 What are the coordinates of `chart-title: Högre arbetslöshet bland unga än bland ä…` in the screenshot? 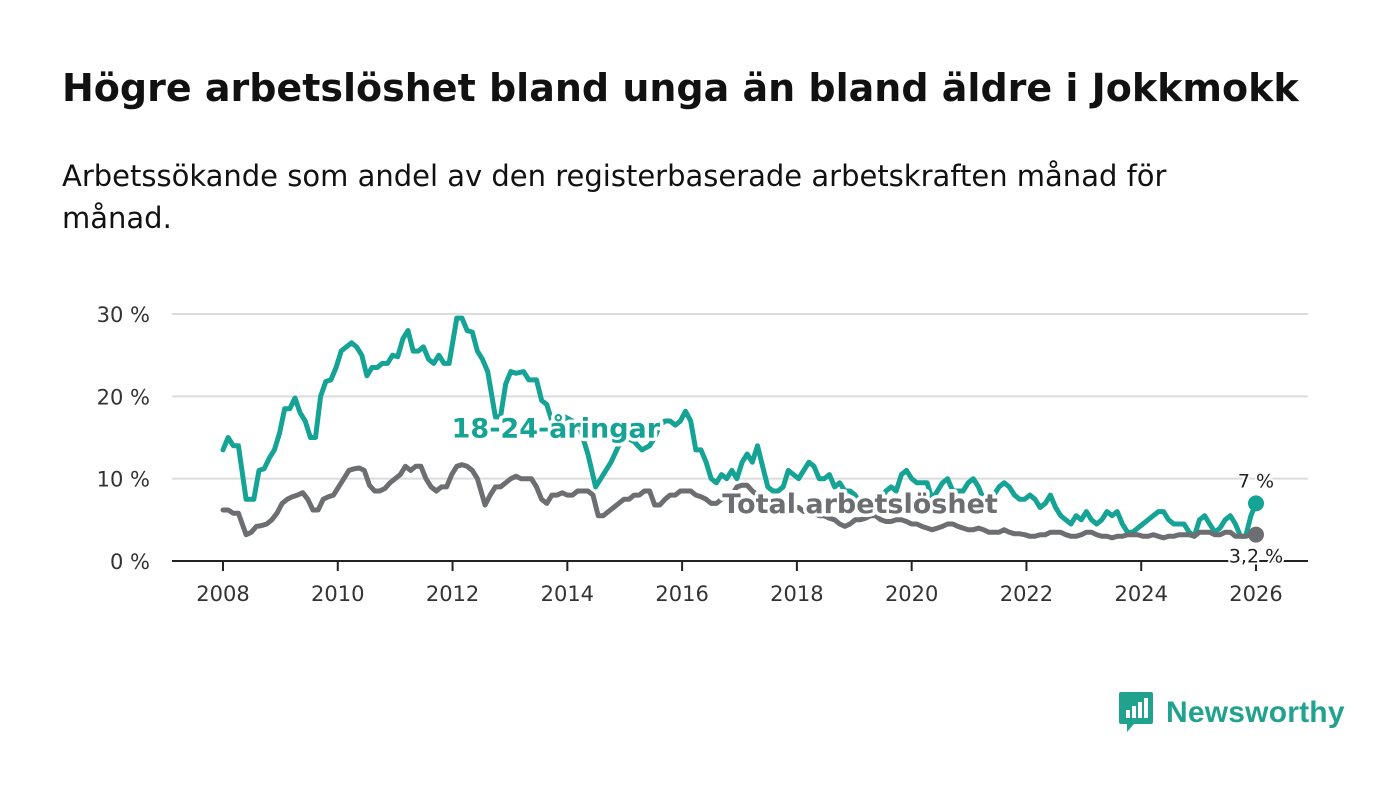 It's located at (680, 88).